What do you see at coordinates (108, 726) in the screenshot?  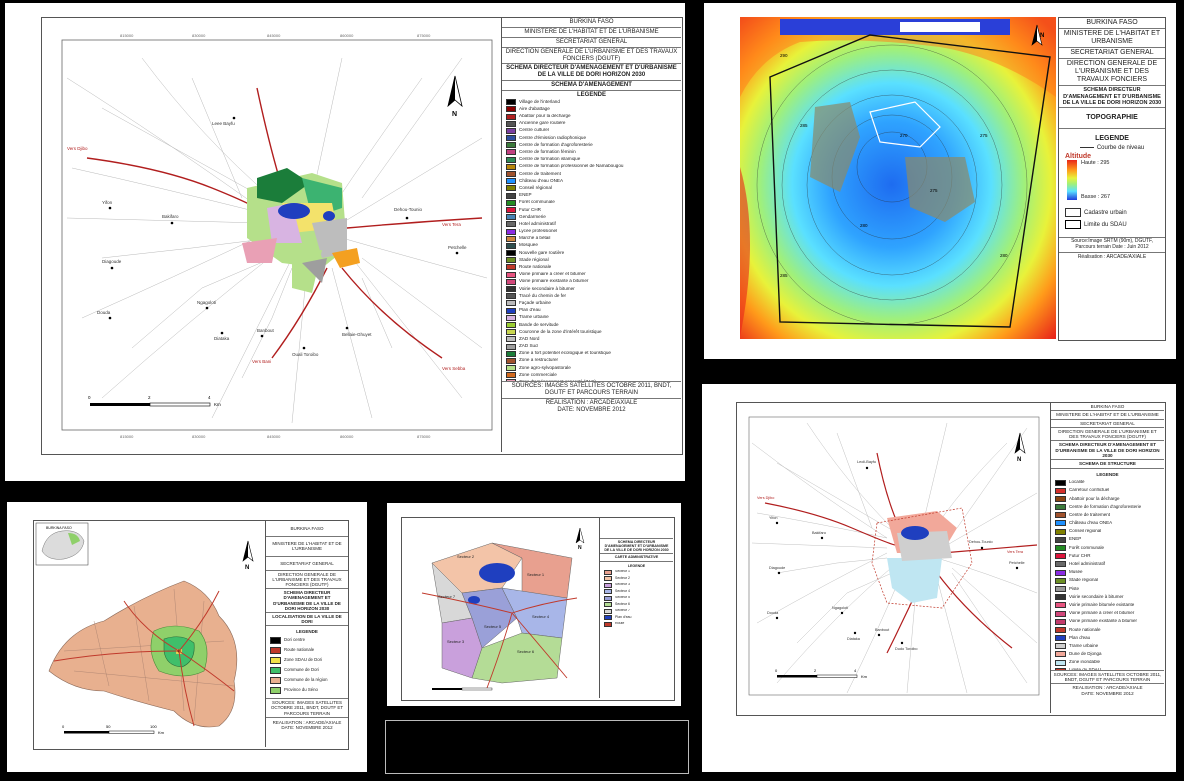 I see `svg-text: 50` at bounding box center [108, 726].